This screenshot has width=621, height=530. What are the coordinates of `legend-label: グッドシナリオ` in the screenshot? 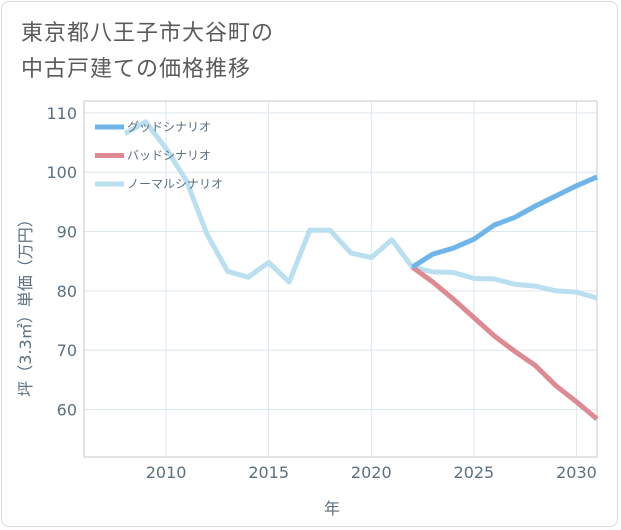 It's located at (169, 127).